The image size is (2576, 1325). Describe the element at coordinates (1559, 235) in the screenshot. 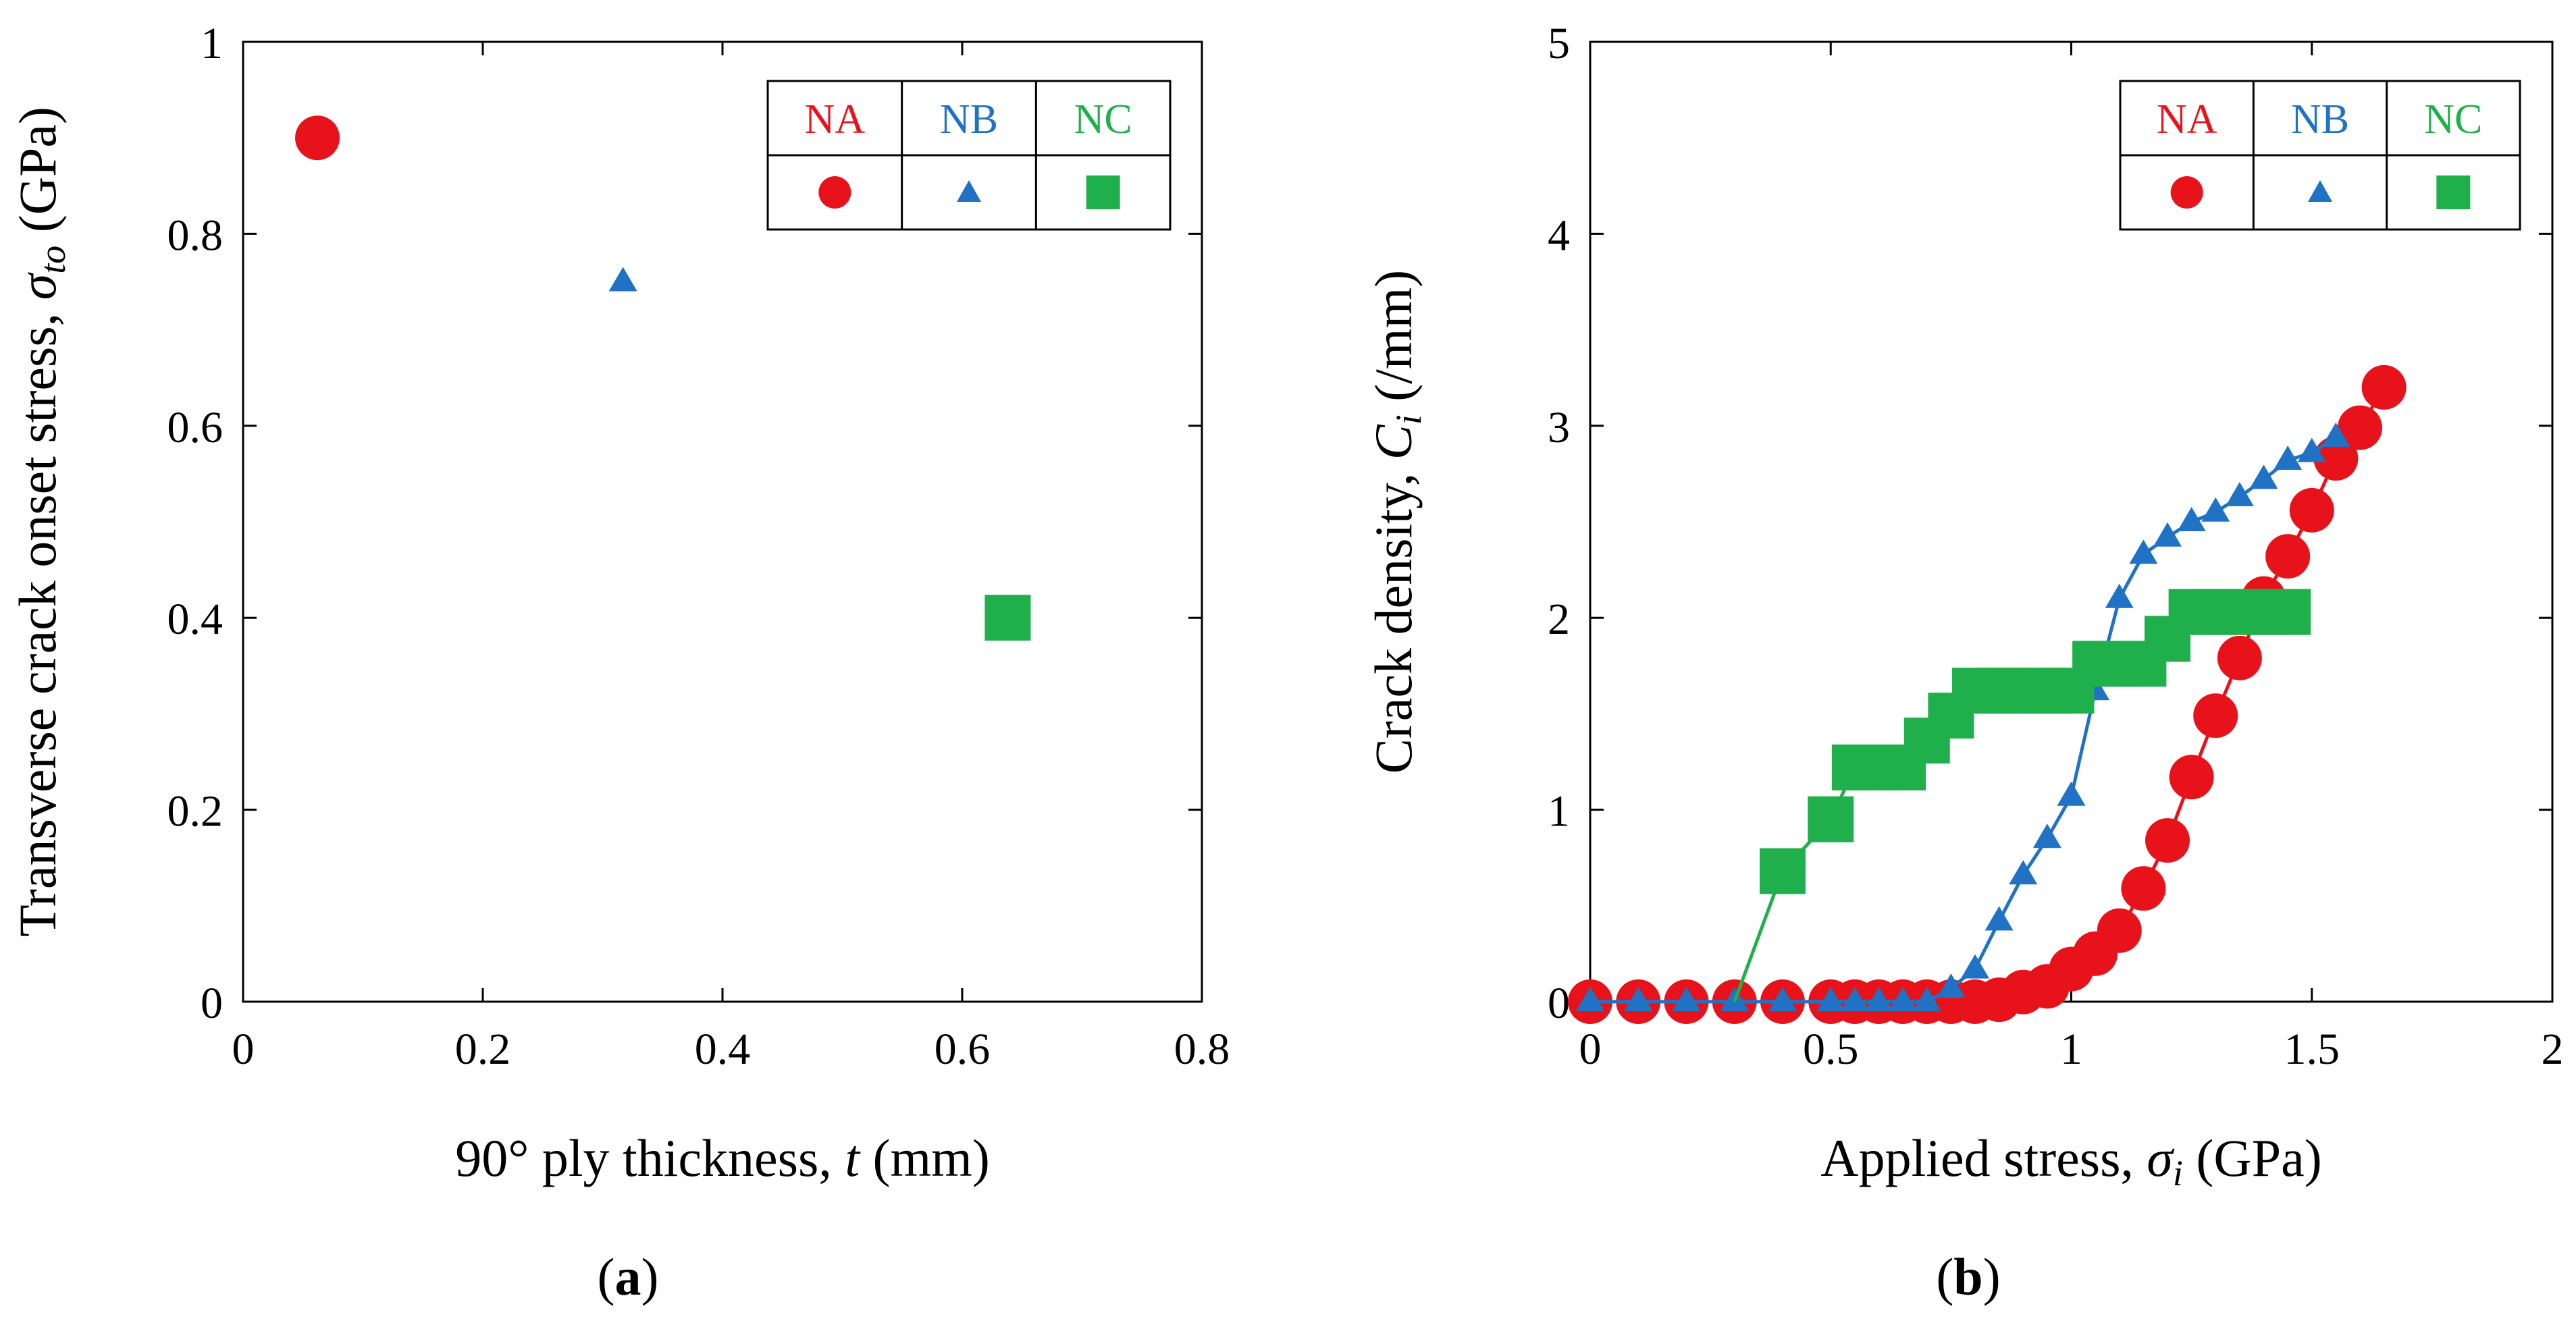

I see `y-tick-label: 4` at that location.